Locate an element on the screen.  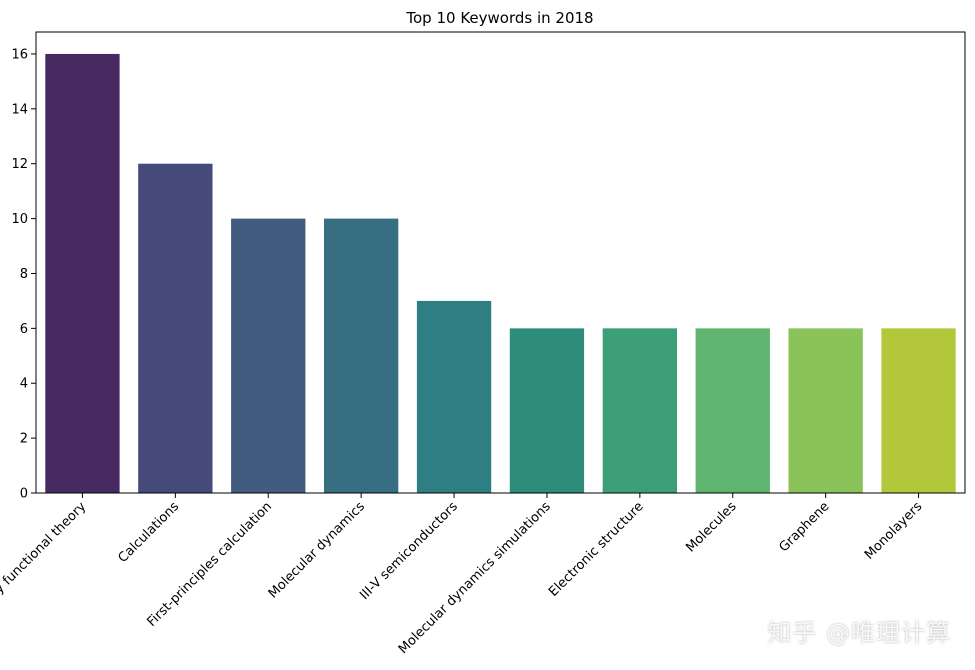
x-tick-label: Graphene is located at coordinates (805, 527).